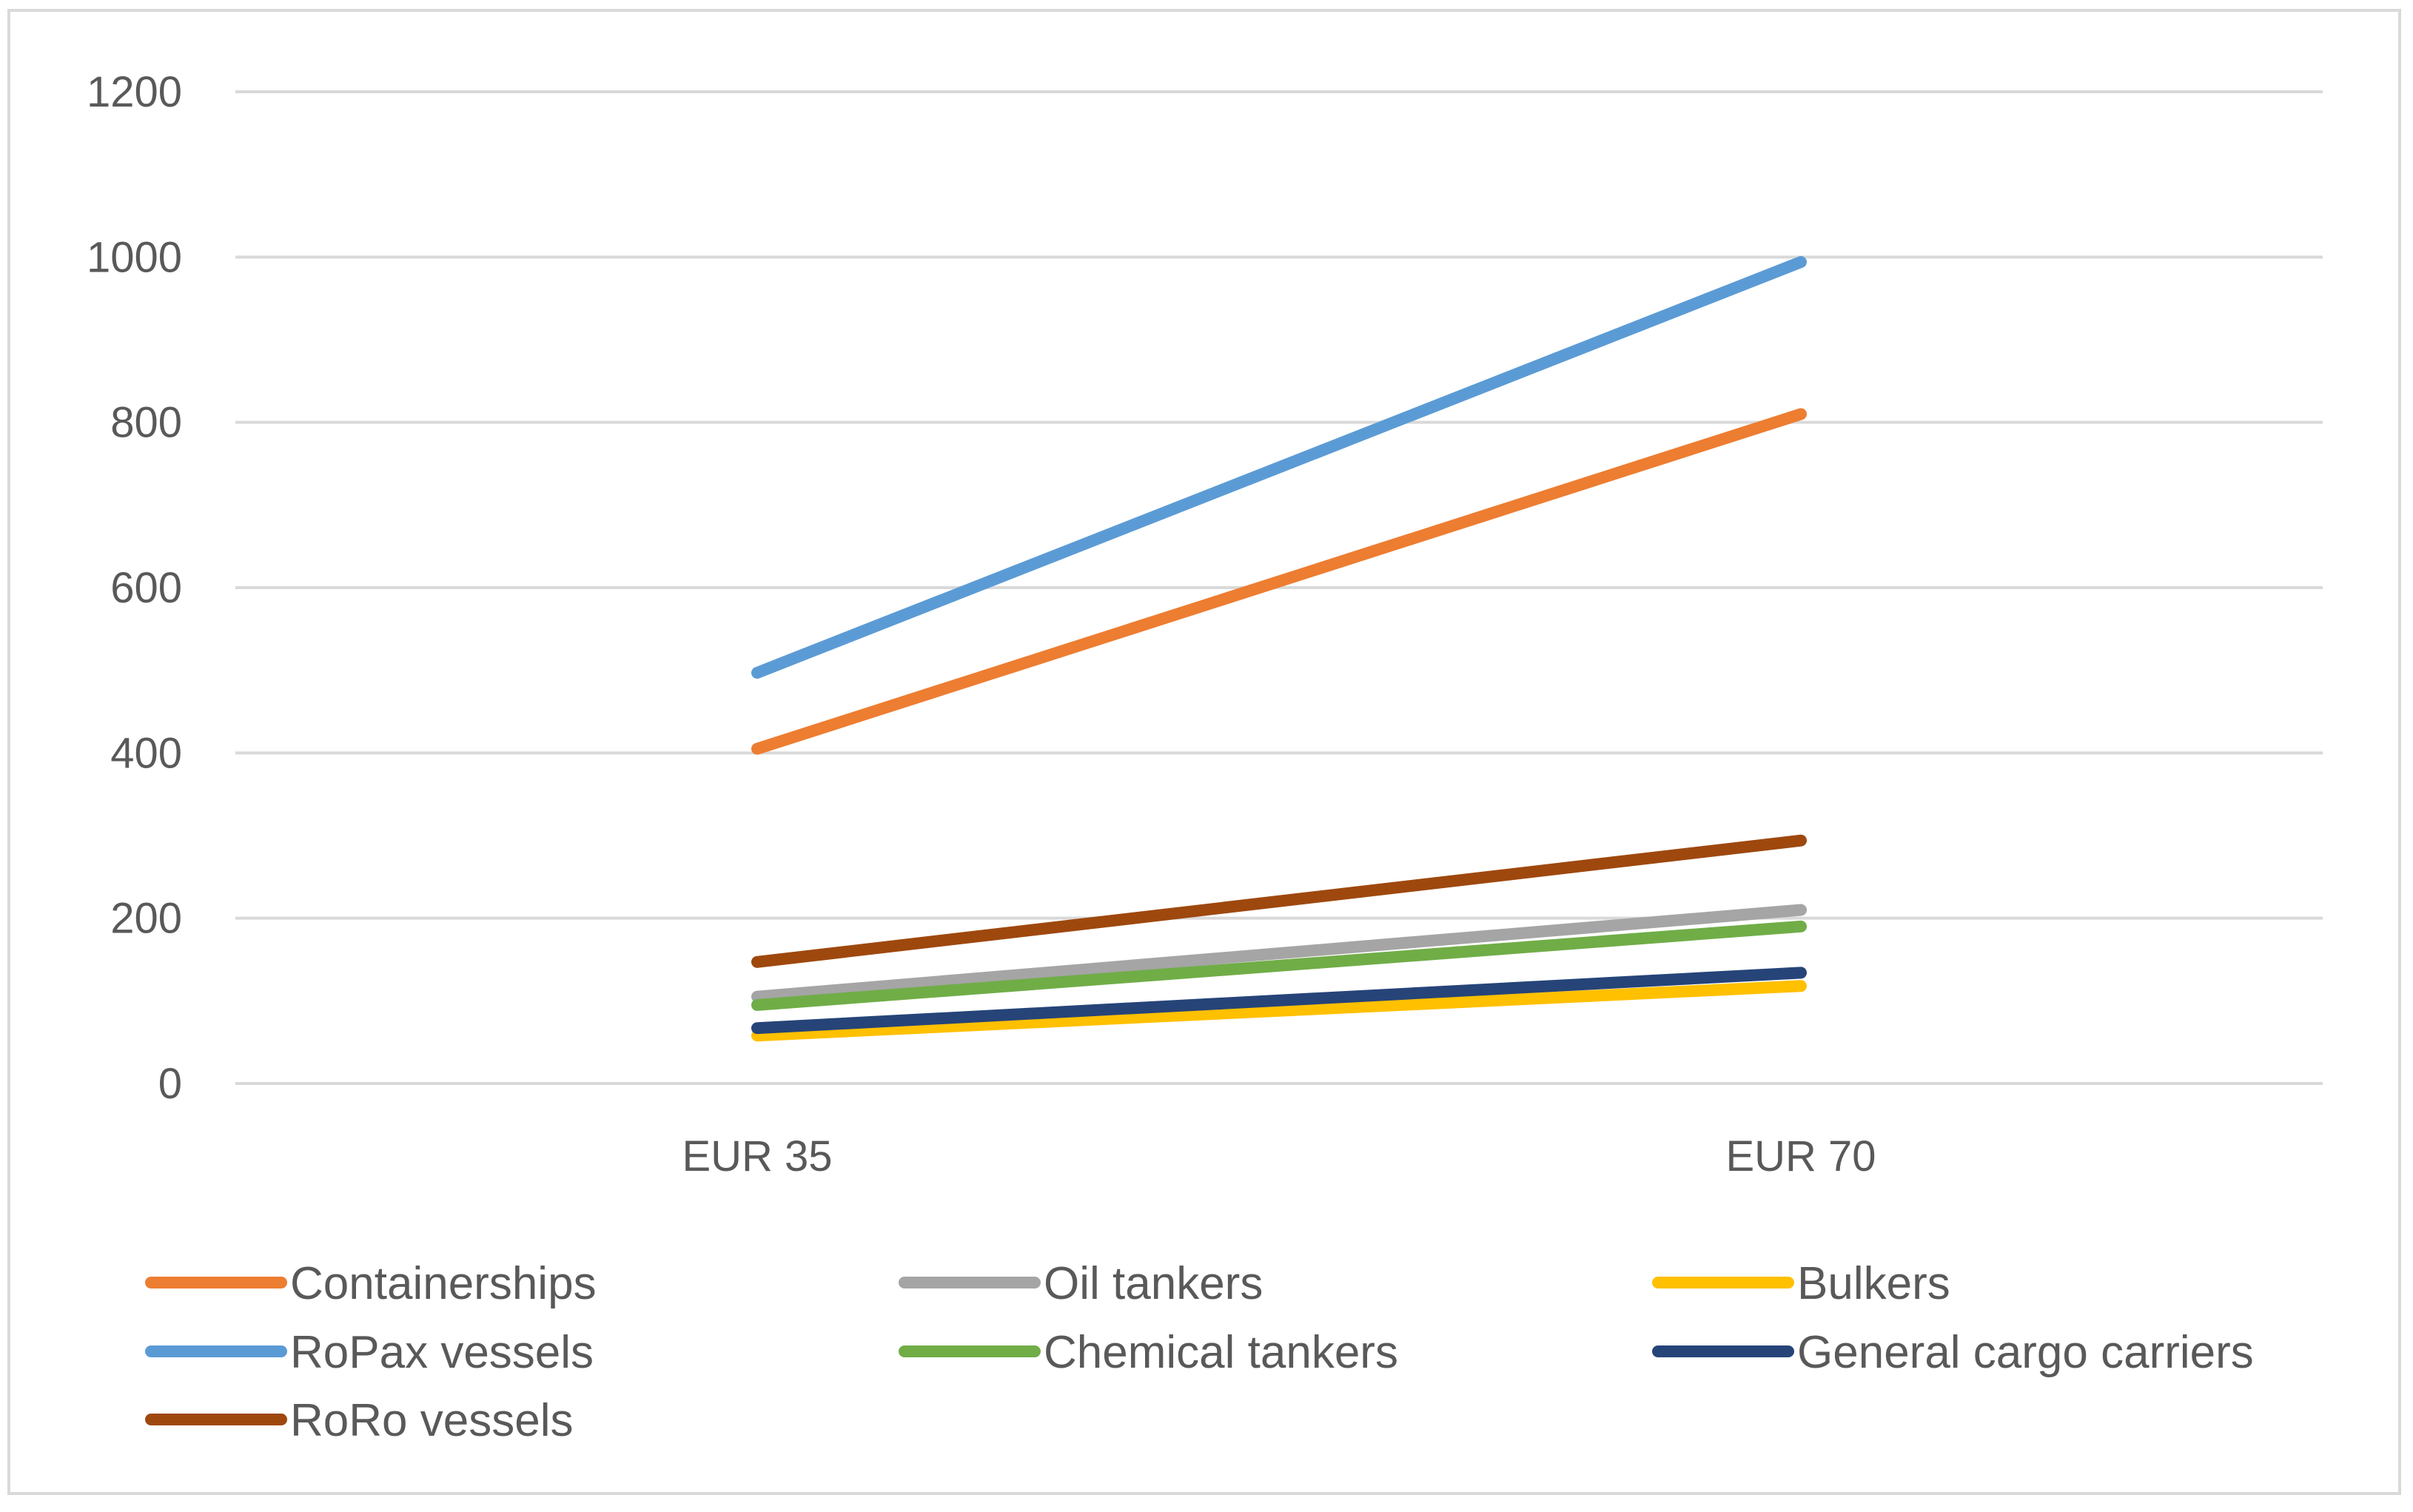 This screenshot has height=1512, width=2413. I want to click on x-tick-label: EUR 70, so click(1800, 1156).